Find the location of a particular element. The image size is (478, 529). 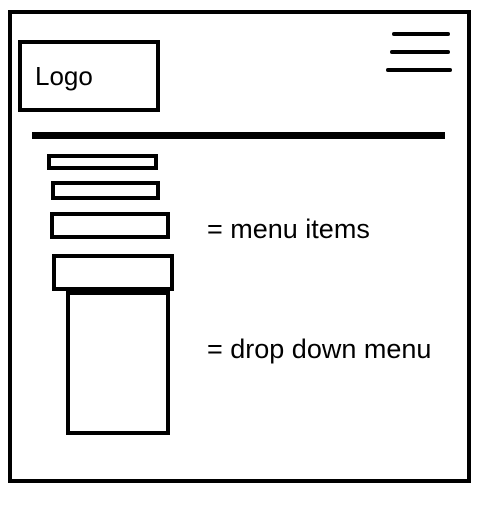

header-divider is located at coordinates (238, 135).